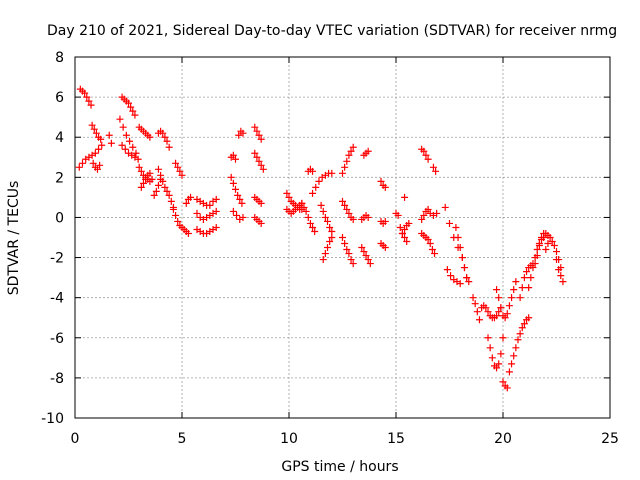  What do you see at coordinates (495, 353) in the screenshot?
I see `series-t59` at bounding box center [495, 353].